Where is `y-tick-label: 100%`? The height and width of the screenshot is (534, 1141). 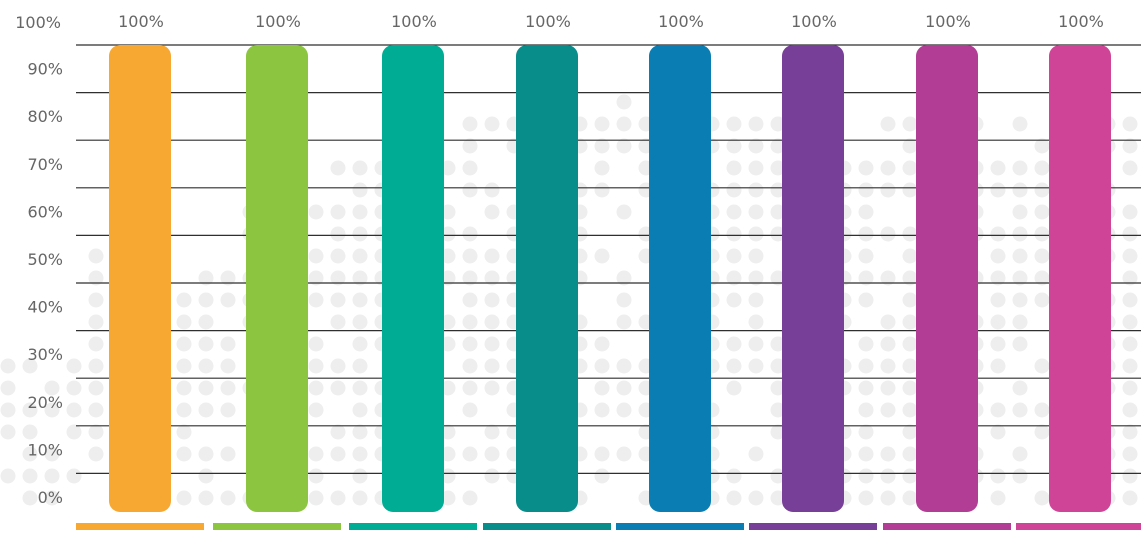 y-tick-label: 100% is located at coordinates (38, 22).